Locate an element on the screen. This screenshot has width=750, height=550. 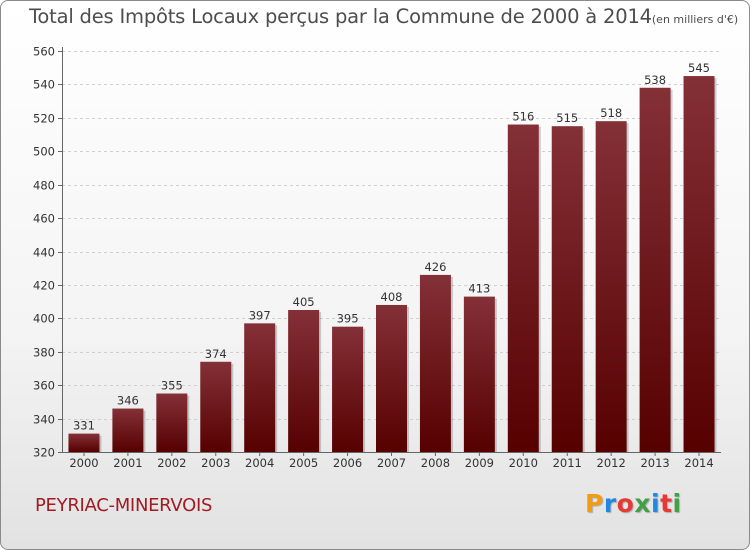
x-tick-label: 2010 is located at coordinates (523, 463).